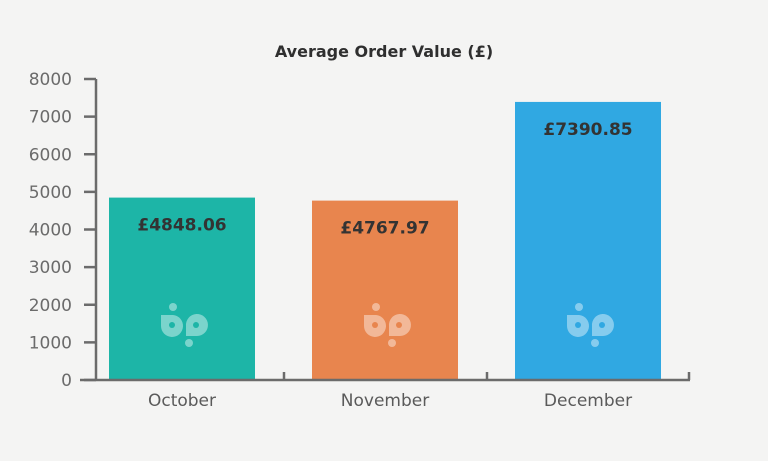 The width and height of the screenshot is (768, 461). Describe the element at coordinates (50, 343) in the screenshot. I see `y-tick-label: 1000` at that location.